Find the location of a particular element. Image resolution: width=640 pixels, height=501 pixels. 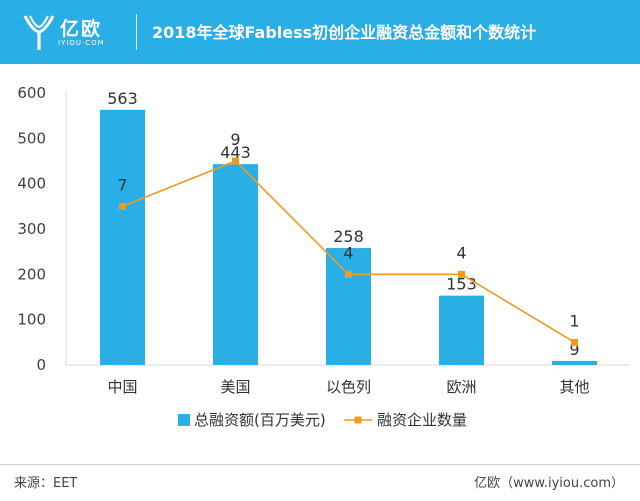

x-category-label: 欧洲 is located at coordinates (461, 387).